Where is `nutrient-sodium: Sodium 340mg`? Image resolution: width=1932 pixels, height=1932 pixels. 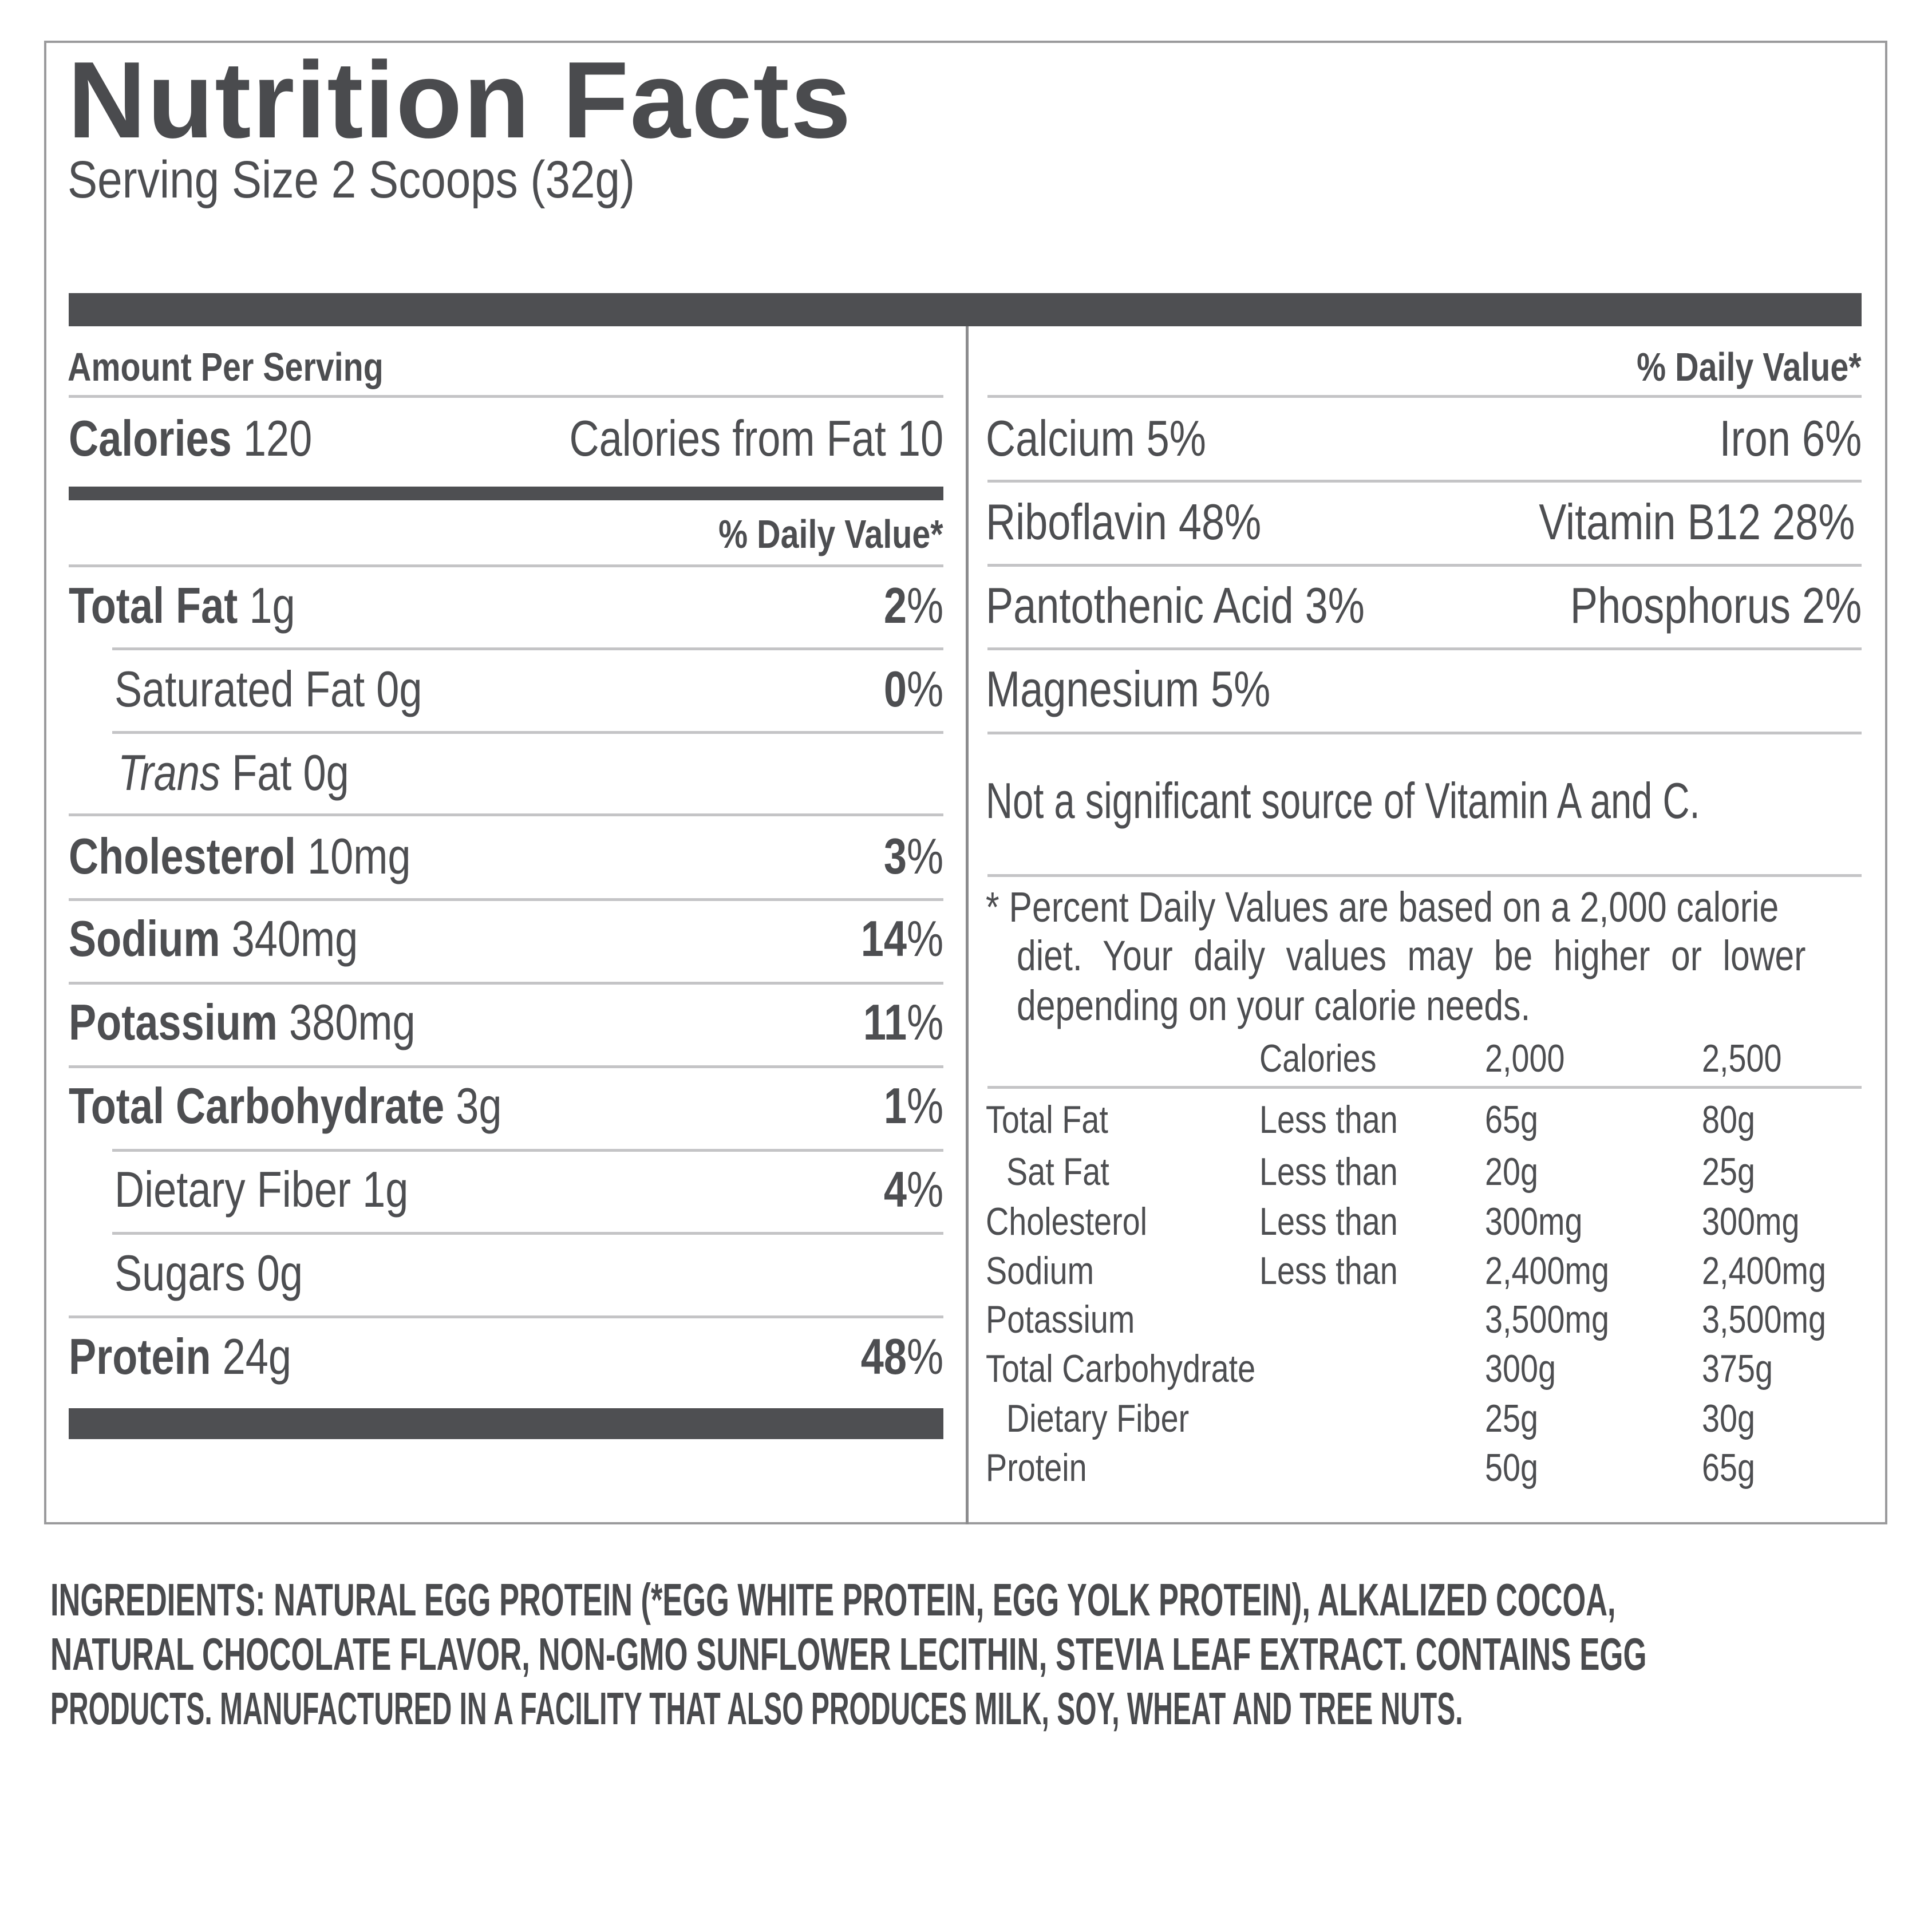
nutrient-sodium: Sodium 340mg is located at coordinates (213, 938).